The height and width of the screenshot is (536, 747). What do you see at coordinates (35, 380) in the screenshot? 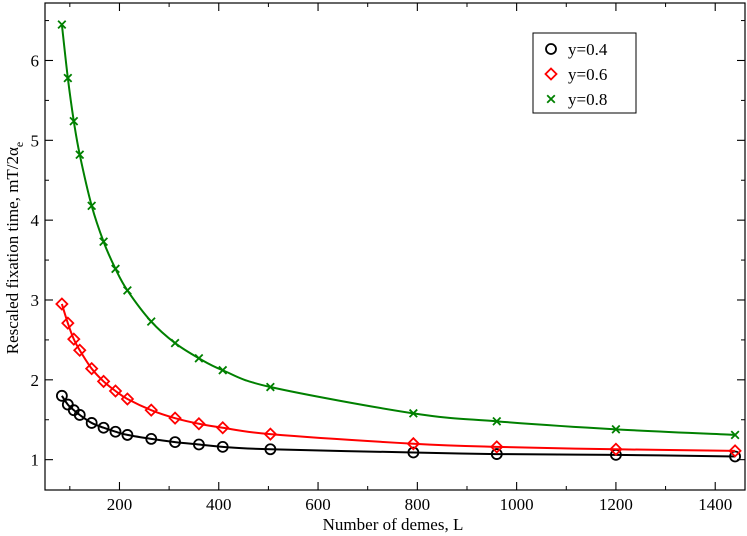
I see `y-tick-label: 2` at bounding box center [35, 380].